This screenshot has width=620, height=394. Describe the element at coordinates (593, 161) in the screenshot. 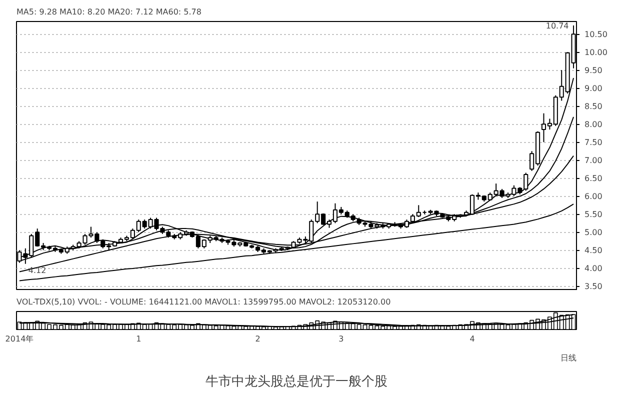

I see `y-tick-label: 7.00` at that location.